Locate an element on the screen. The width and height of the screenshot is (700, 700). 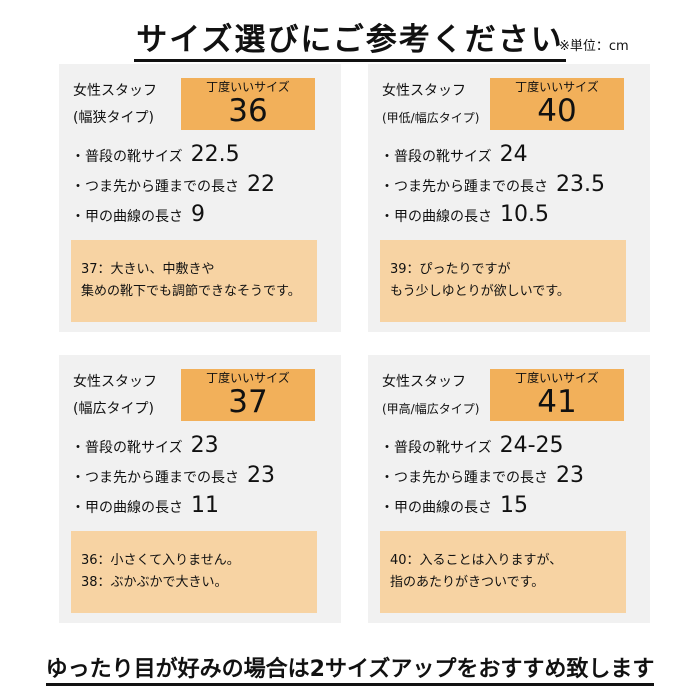
foot-type: (甲低/幅広タイプ) is located at coordinates (431, 118).